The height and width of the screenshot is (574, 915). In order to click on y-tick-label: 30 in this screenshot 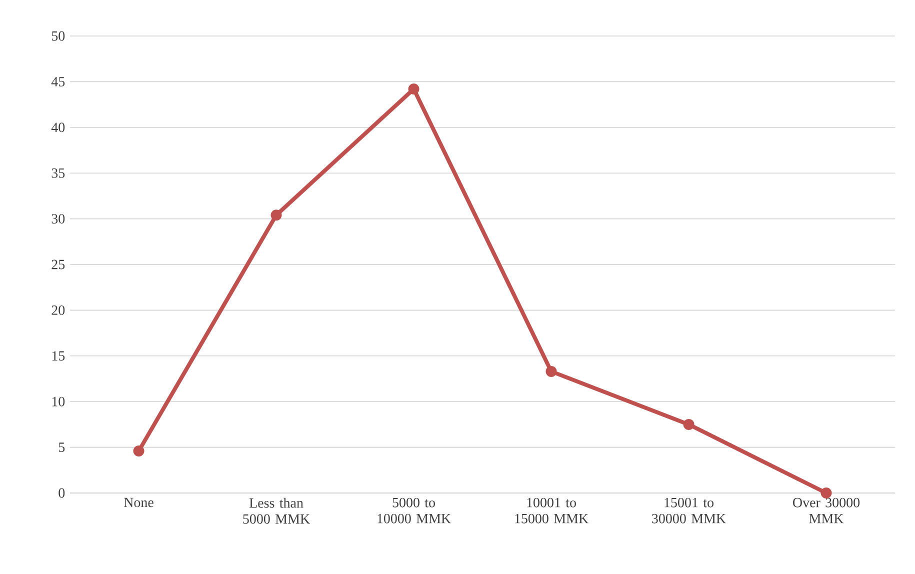, I will do `click(58, 219)`.